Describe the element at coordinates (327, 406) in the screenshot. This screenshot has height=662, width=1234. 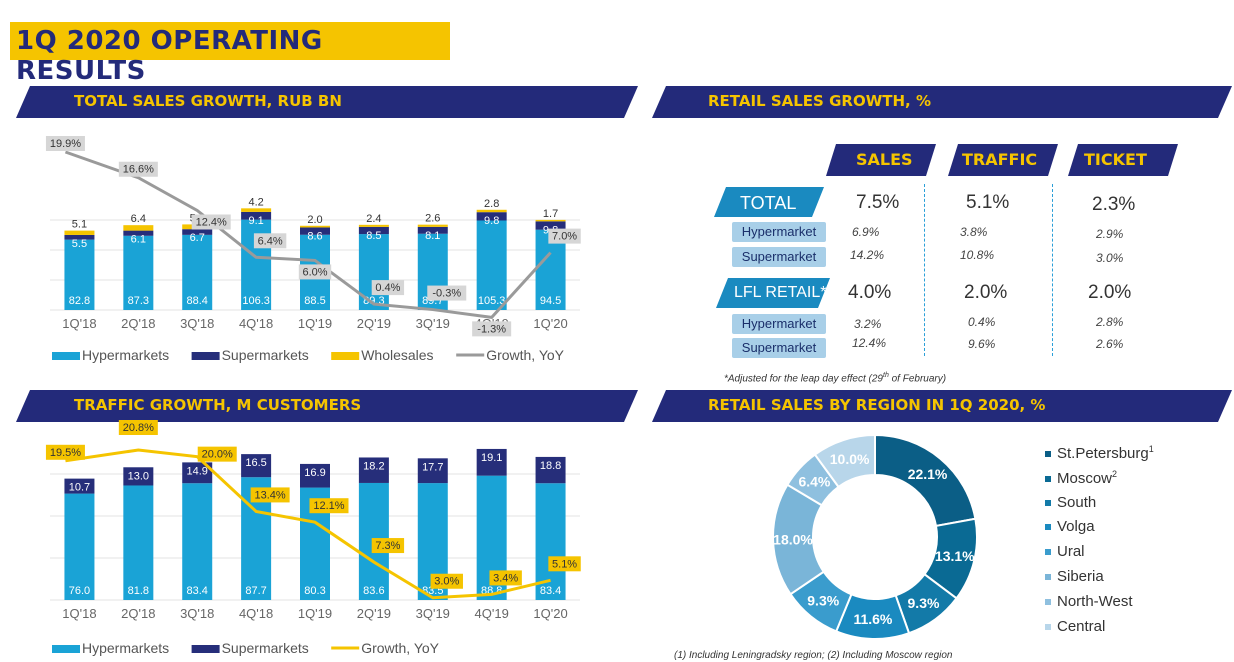
I see `traffic-chart-banner: TRAFFIC GROWTH, M CUSTOMERS` at that location.